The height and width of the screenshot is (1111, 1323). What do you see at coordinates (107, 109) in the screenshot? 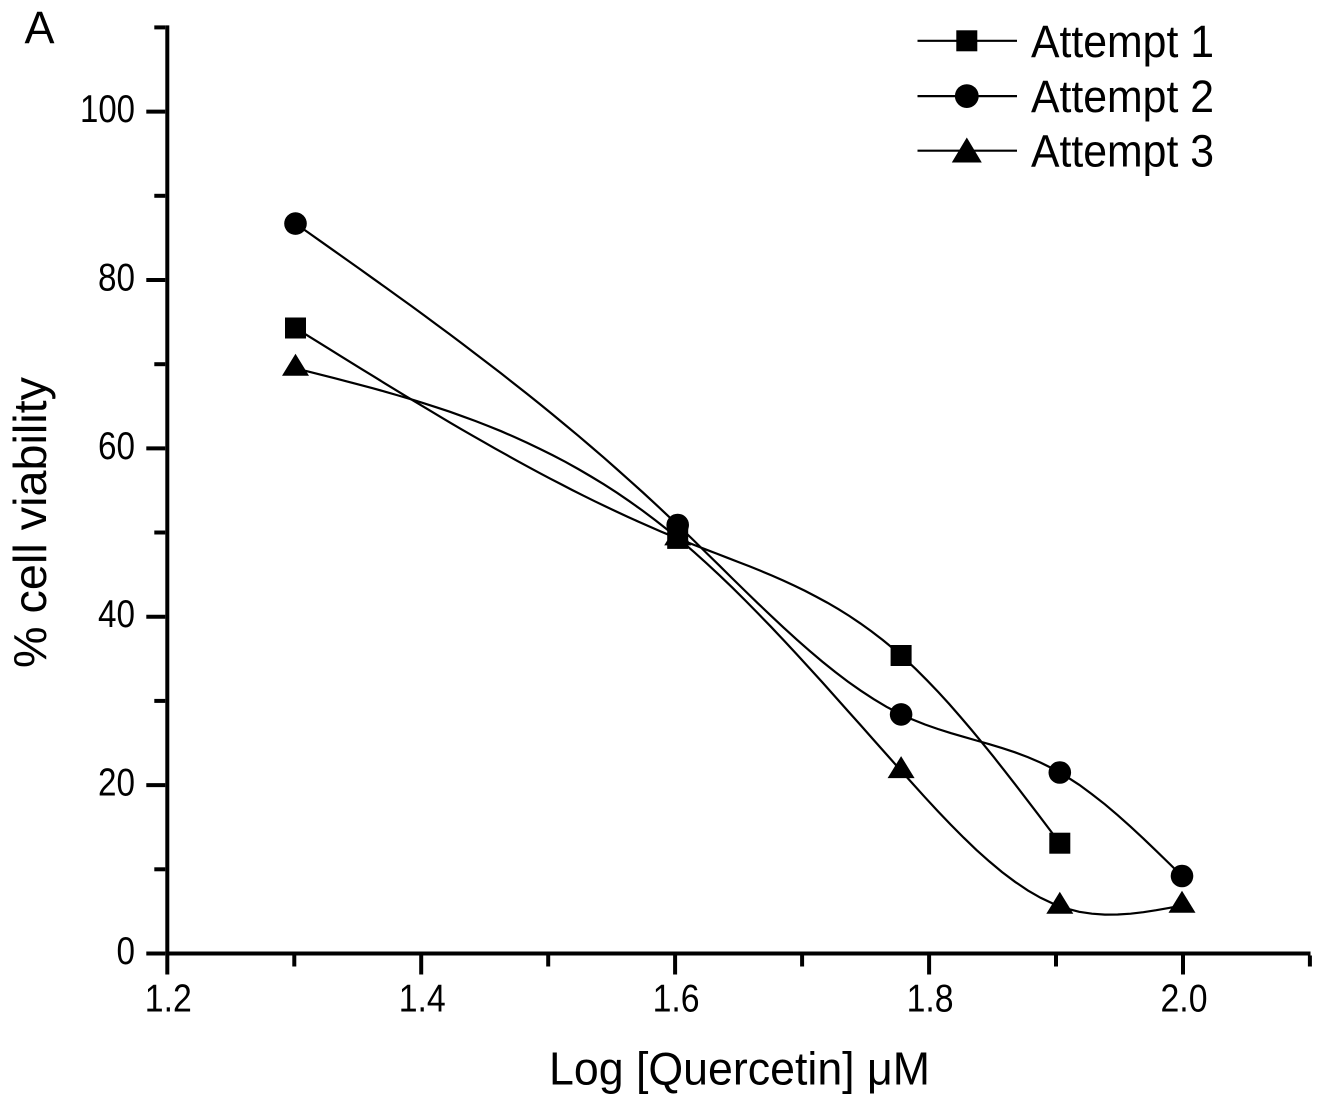
I see `svg-text: 100` at bounding box center [107, 109].